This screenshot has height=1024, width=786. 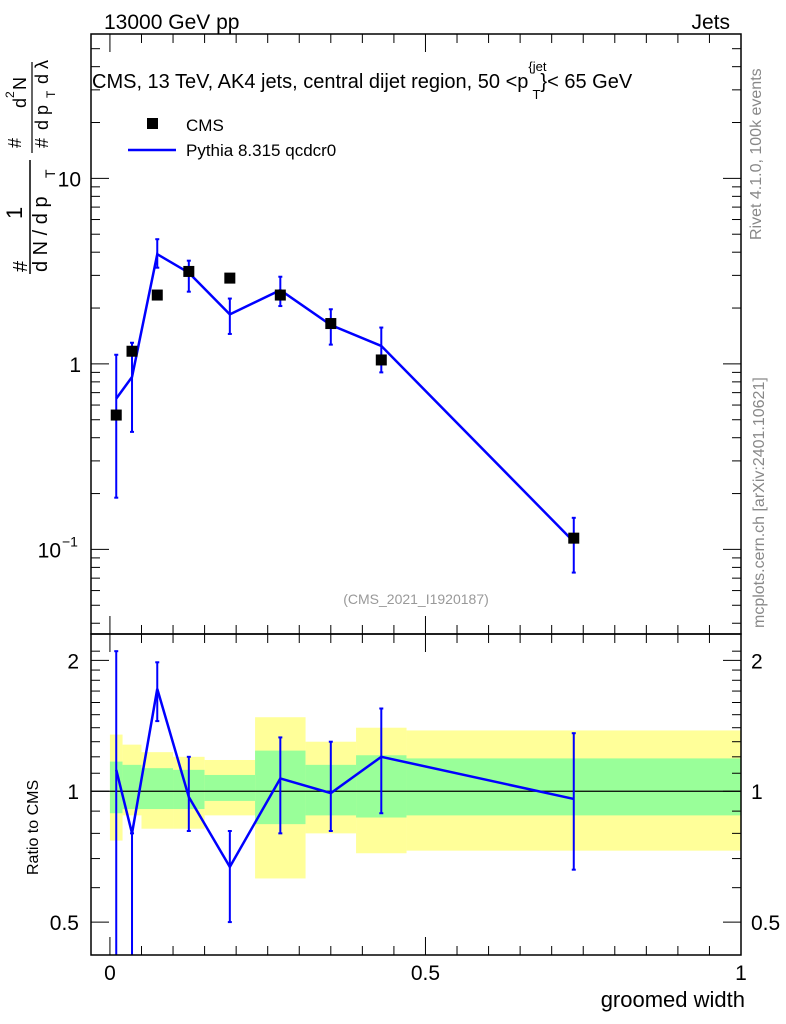 I want to click on ratio-ytick-label: 0.5, so click(x=64, y=923).